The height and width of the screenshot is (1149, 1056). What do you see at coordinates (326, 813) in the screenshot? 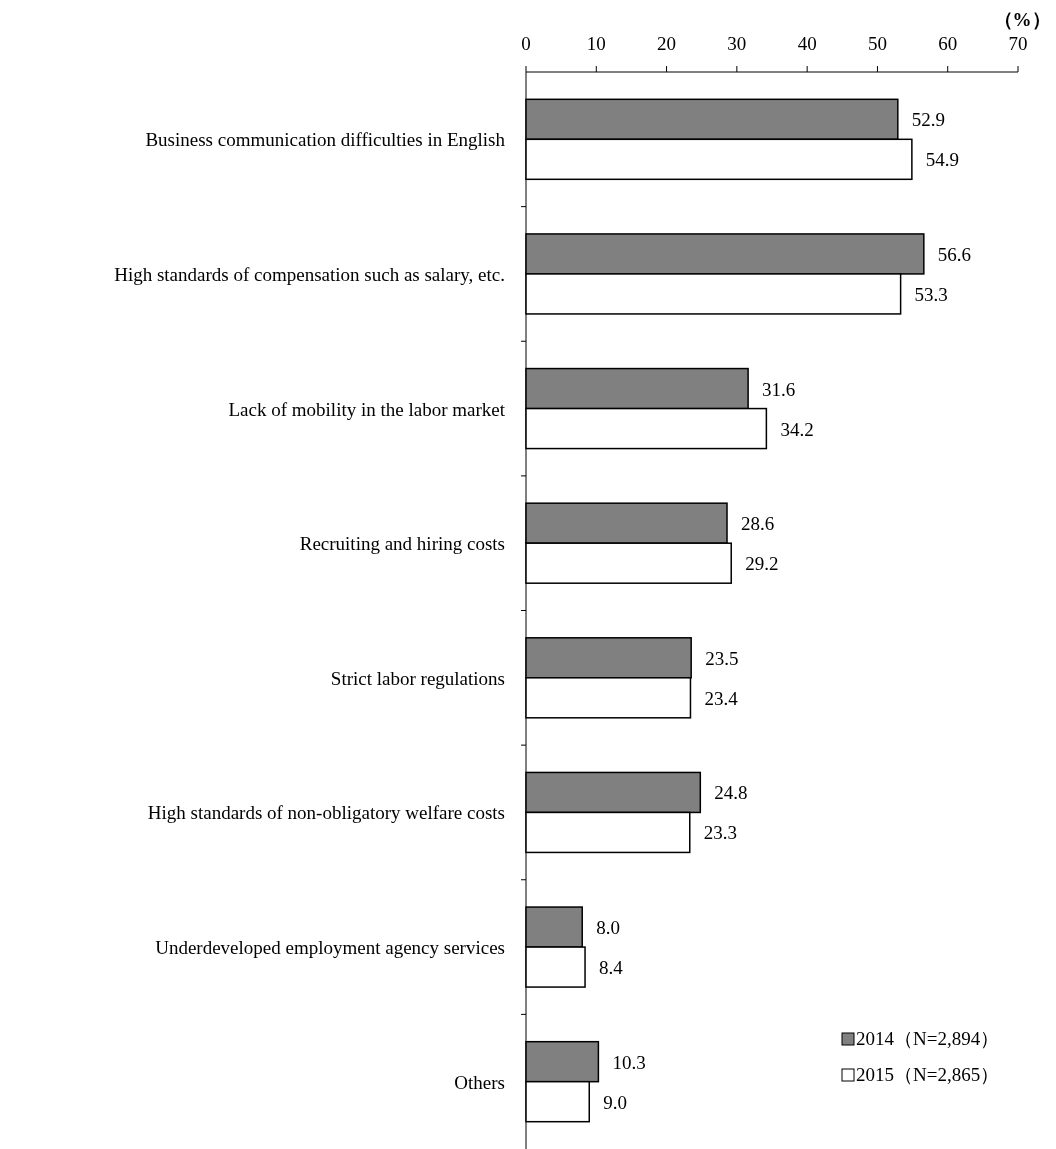
I see `y-tick-label: High standards of non-obligatory welfare costs` at bounding box center [326, 813].